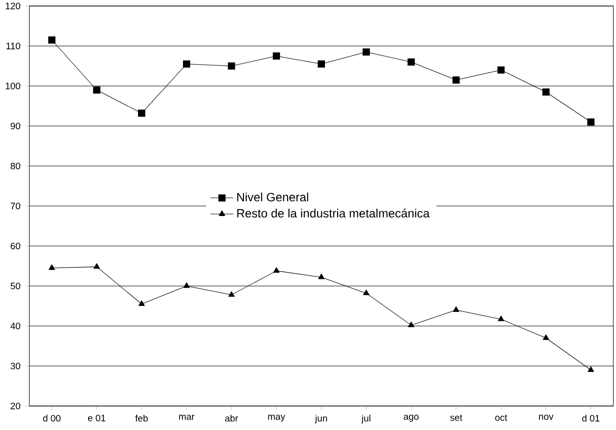  Describe the element at coordinates (15, 406) in the screenshot. I see `y-tick-label: 20` at that location.